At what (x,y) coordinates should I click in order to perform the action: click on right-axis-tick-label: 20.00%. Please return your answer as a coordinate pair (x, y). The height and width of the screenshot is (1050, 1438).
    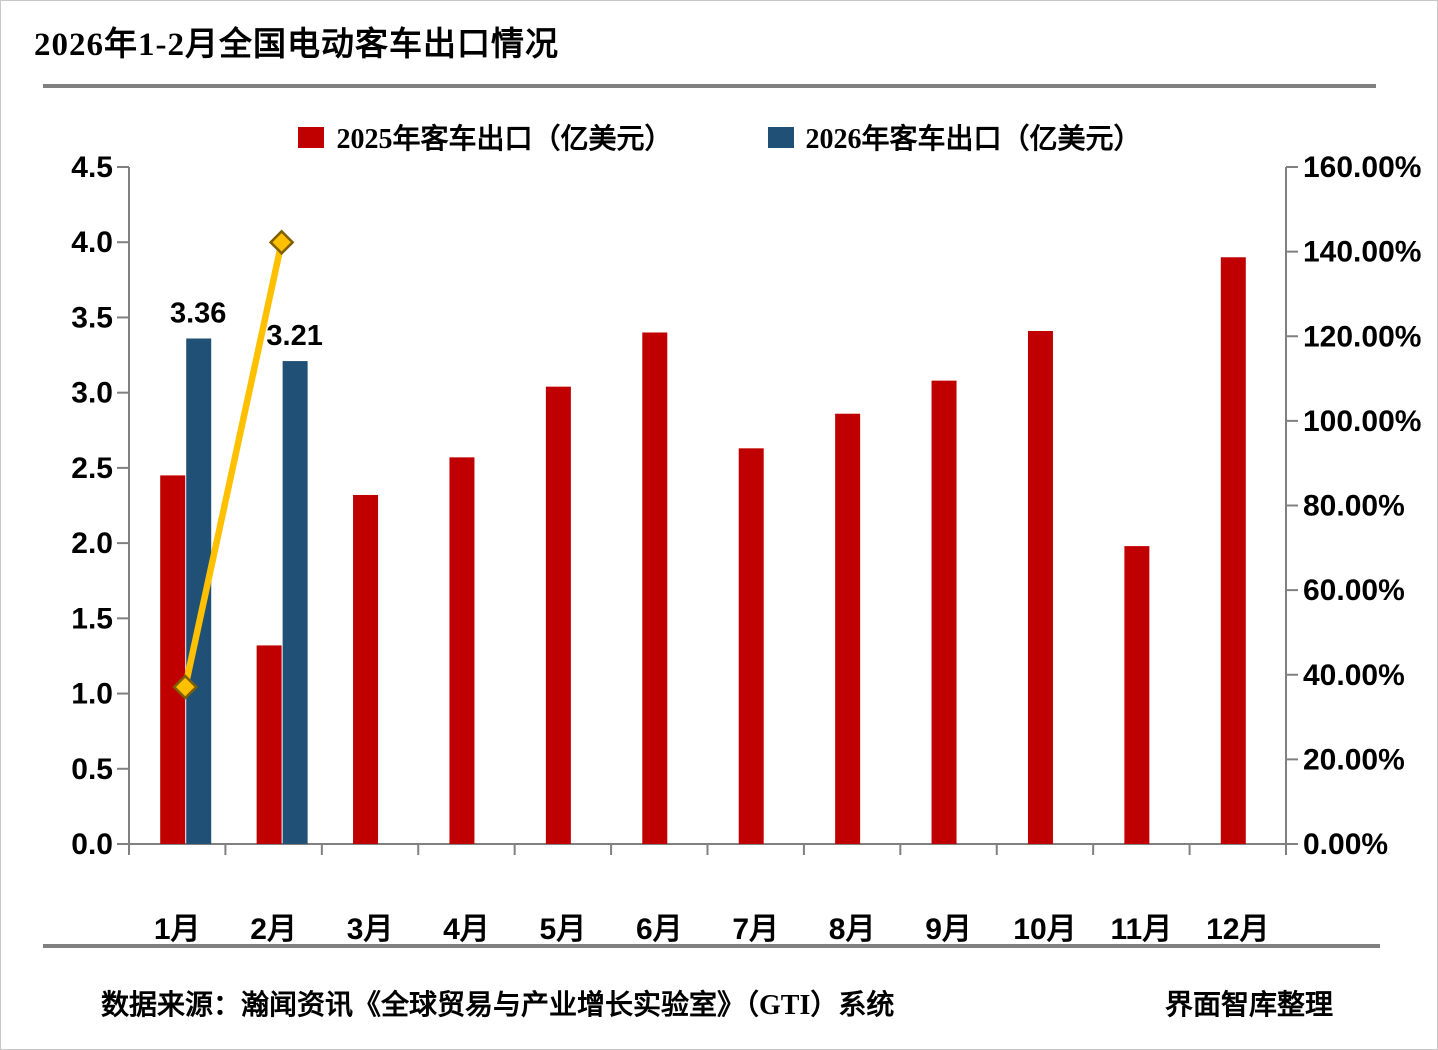
    Looking at the image, I should click on (1354, 759).